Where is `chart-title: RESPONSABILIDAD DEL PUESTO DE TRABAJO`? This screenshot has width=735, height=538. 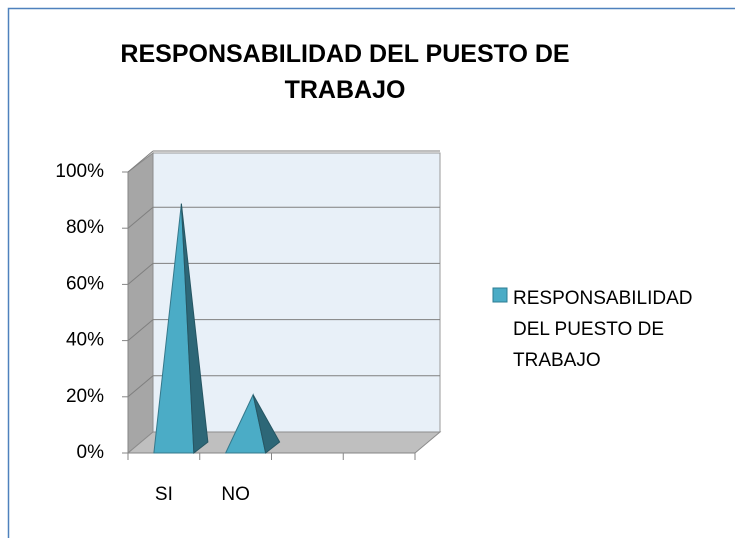 chart-title: RESPONSABILIDAD DEL PUESTO DE TRABAJO is located at coordinates (345, 72).